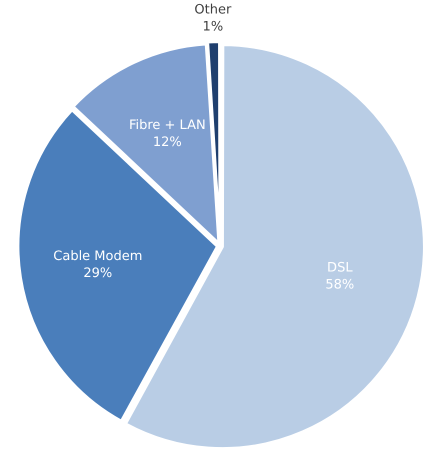 The width and height of the screenshot is (440, 456). What do you see at coordinates (213, 10) in the screenshot?
I see `slice-label: Other` at bounding box center [213, 10].